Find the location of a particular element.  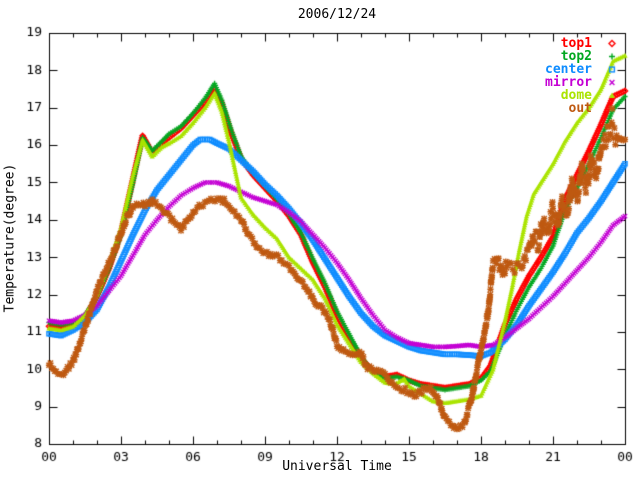

legend: top1 top2 center mirror dome out is located at coordinates (583, 76).